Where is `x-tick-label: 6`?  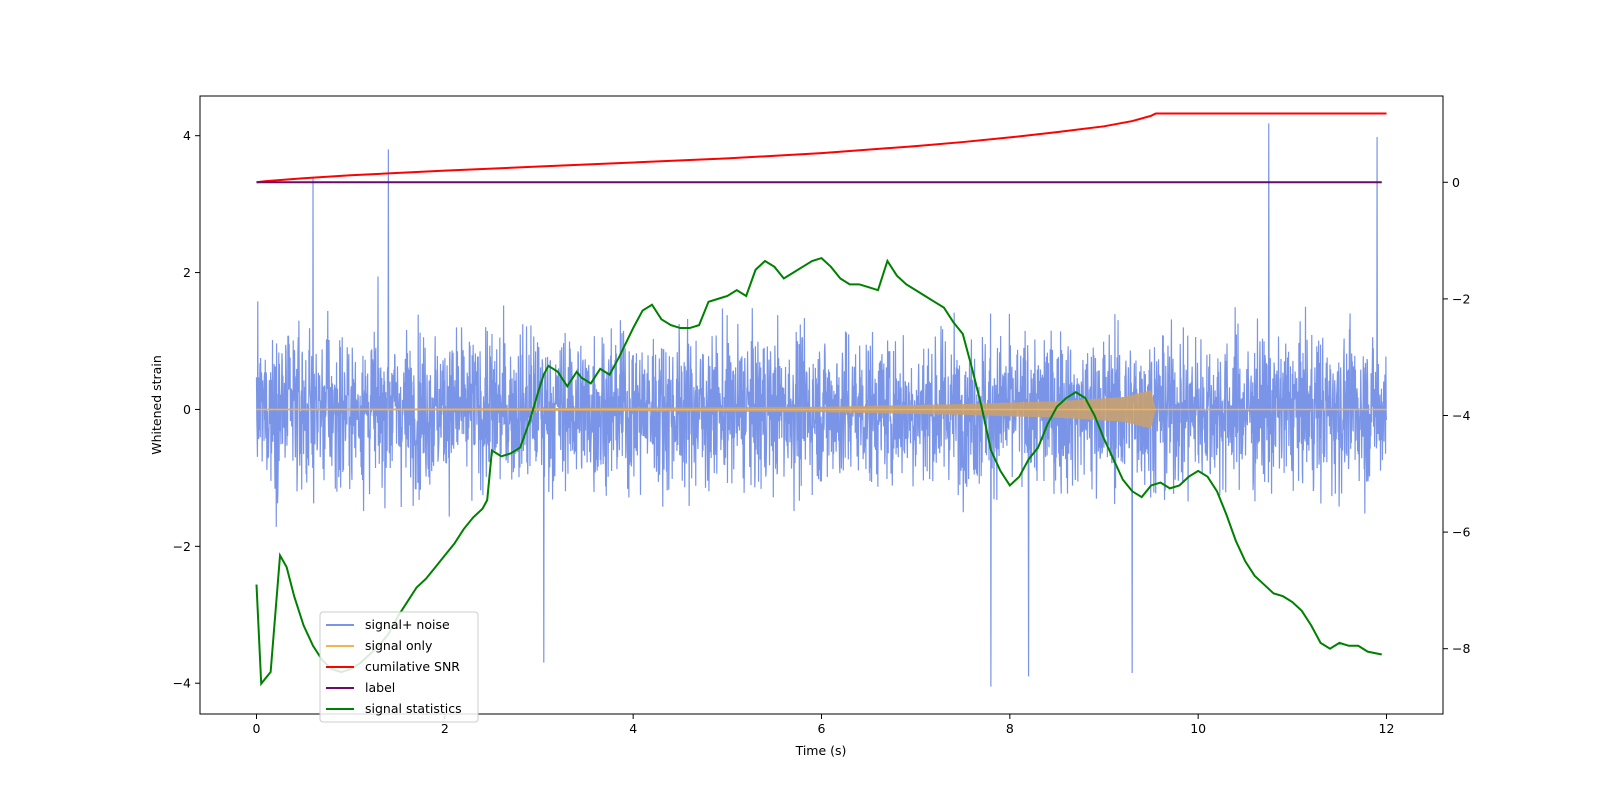
x-tick-label: 6 is located at coordinates (822, 728).